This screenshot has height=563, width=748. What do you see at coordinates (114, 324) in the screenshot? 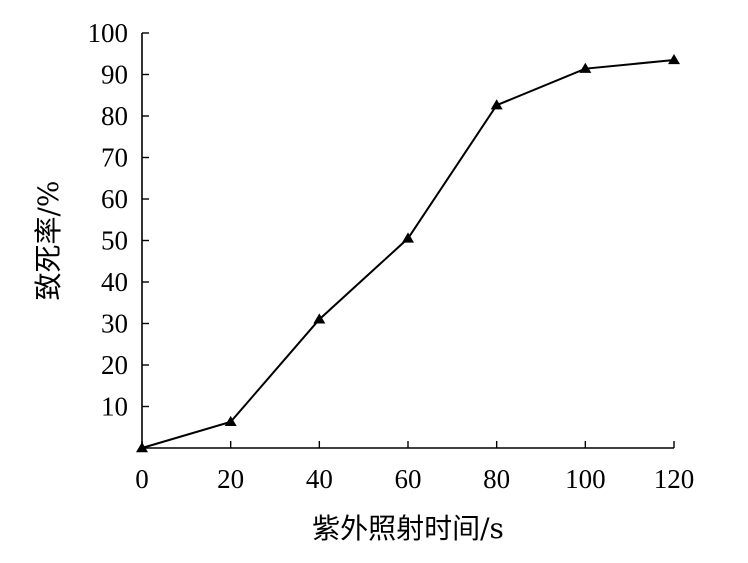
I see `y-tick-label: 30` at bounding box center [114, 324].